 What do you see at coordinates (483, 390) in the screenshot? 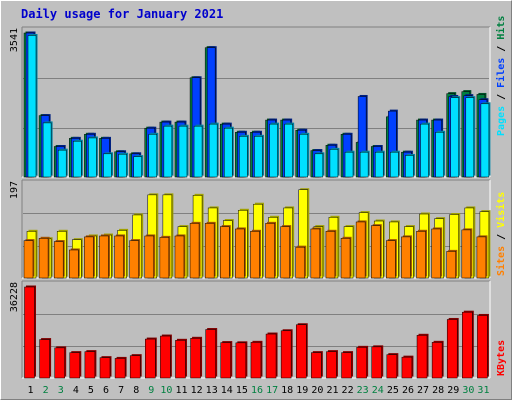
I see `x-tick-label-day-31: 31` at bounding box center [483, 390].